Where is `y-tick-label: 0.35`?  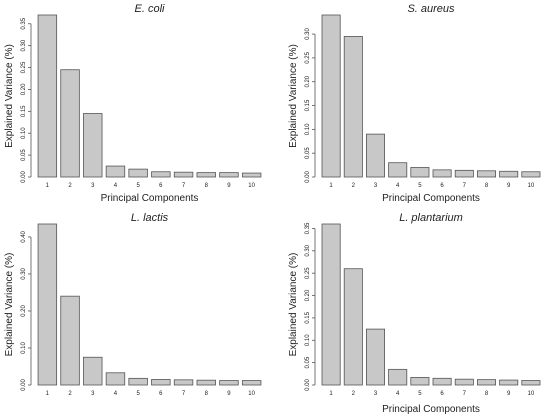 y-tick-label: 0.35 is located at coordinates (308, 228).